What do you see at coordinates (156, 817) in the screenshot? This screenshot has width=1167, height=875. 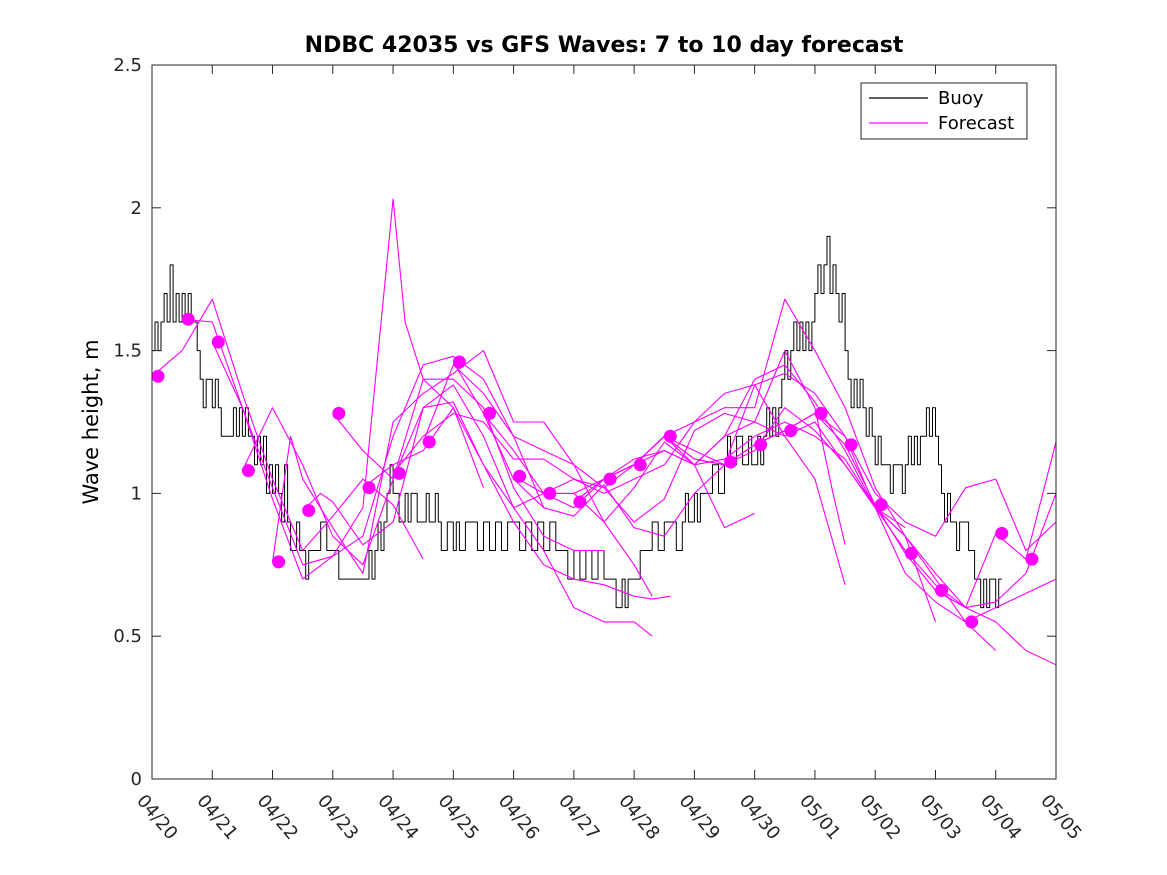 I see `x-tick-label-0: 04/20` at bounding box center [156, 817].